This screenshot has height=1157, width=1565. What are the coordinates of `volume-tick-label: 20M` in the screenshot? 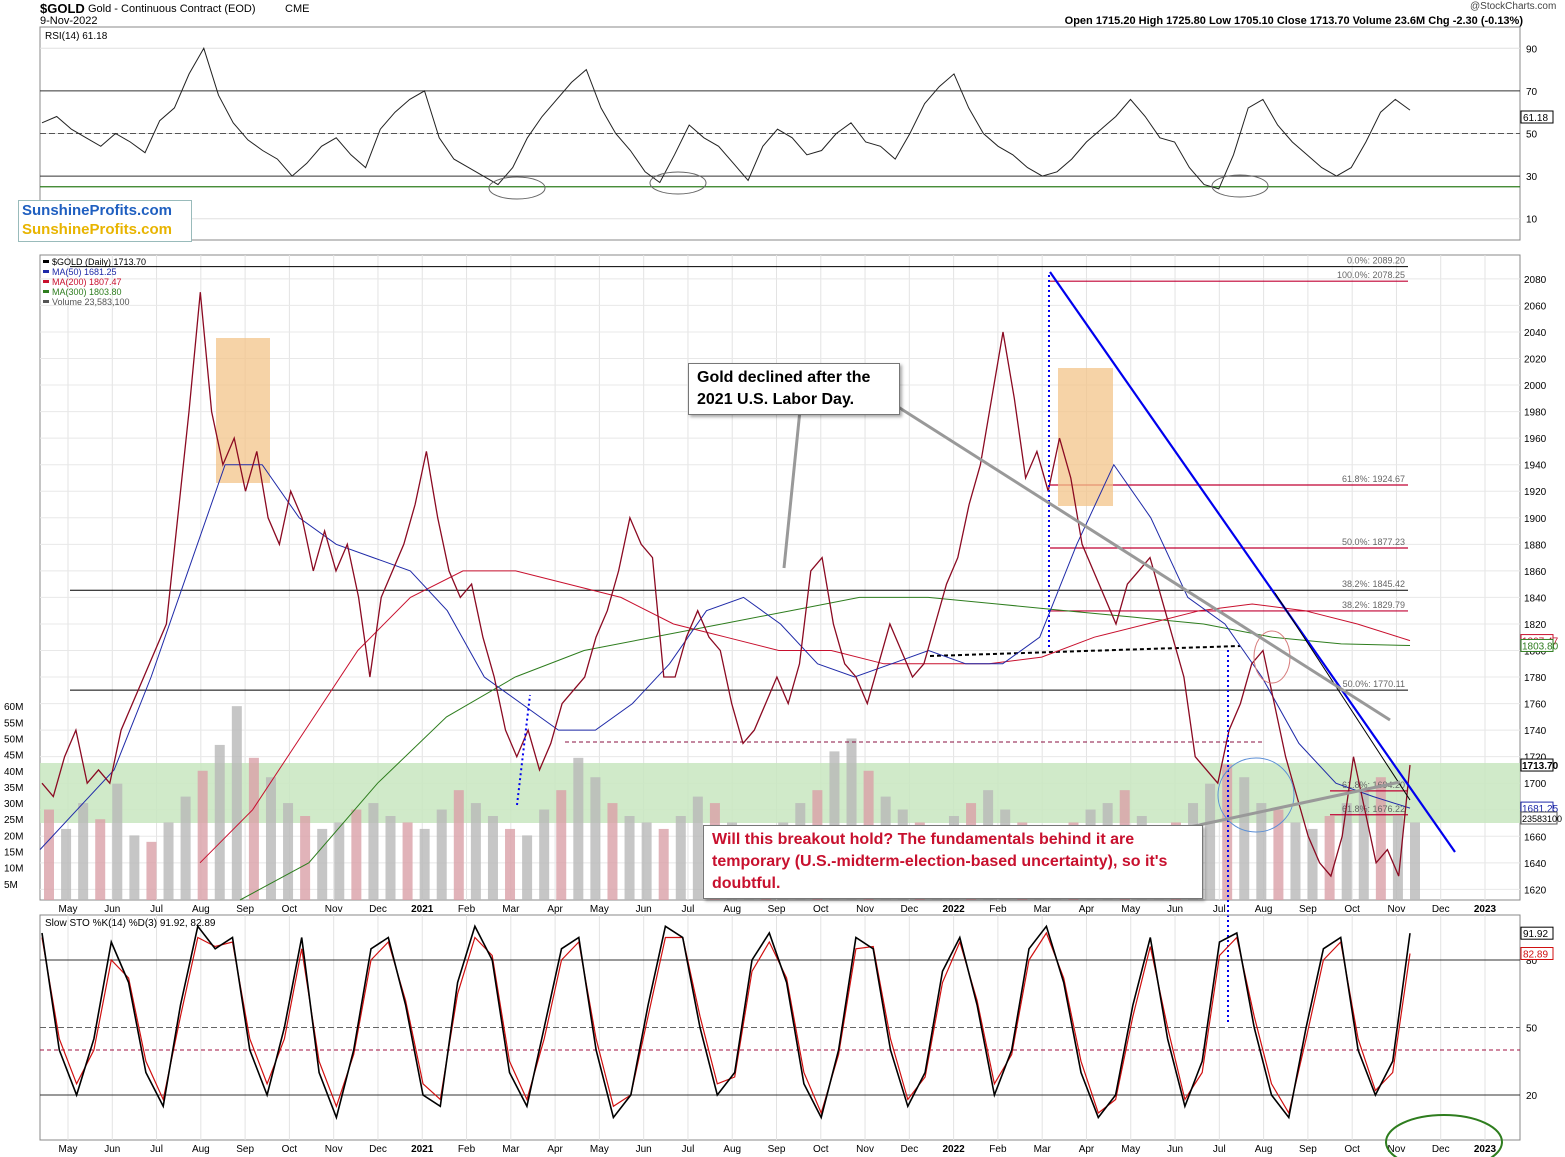 It's located at (13, 836).